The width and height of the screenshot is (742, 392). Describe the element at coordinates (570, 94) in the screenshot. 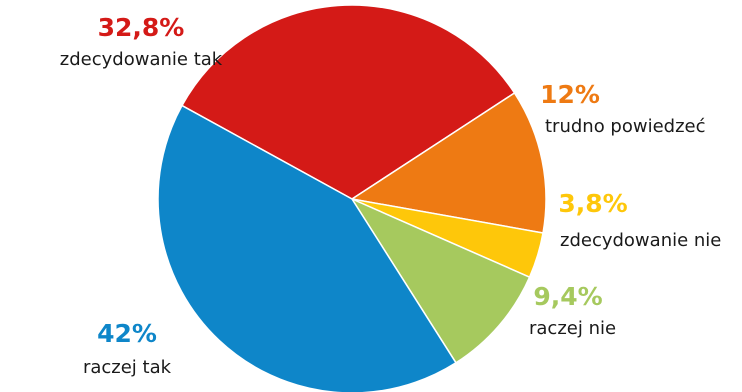

I see `value-label-trudno-powiedziec: 12%` at that location.